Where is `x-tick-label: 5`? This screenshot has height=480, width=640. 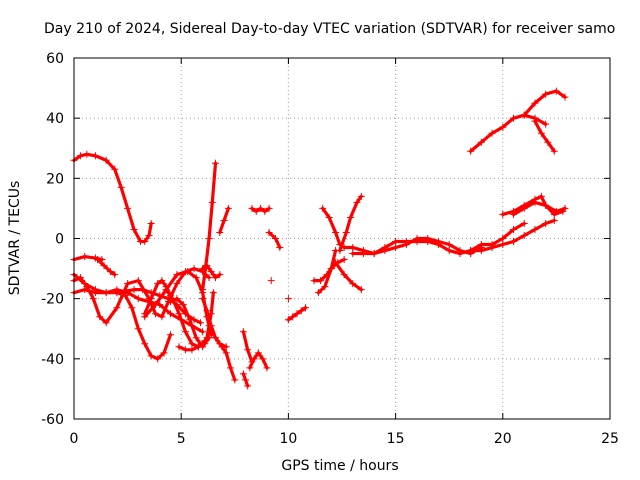 x-tick-label: 5 is located at coordinates (181, 439).